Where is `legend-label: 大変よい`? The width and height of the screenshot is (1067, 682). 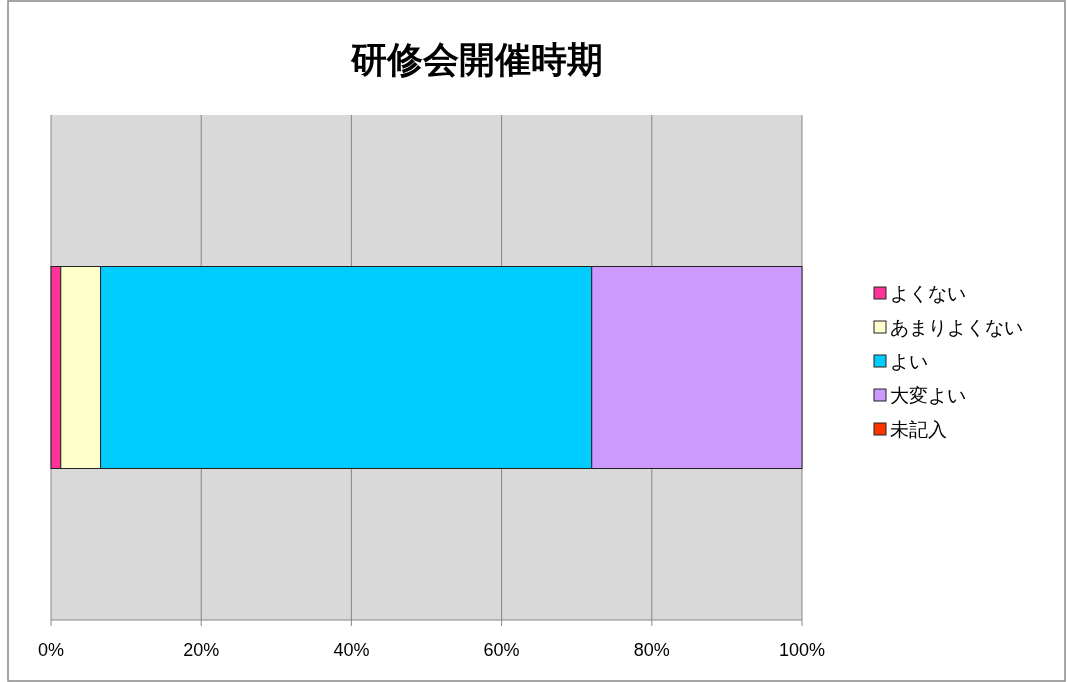 legend-label: 大変よい is located at coordinates (928, 395).